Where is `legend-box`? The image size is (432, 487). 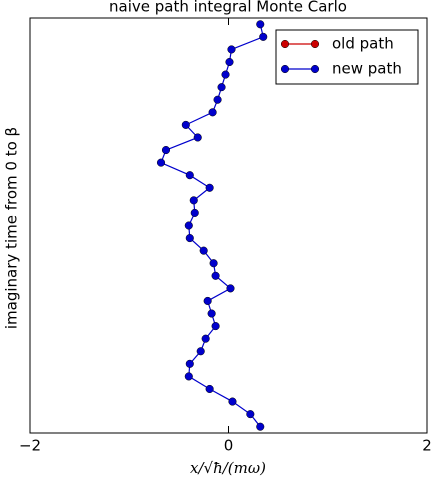
legend-box is located at coordinates (347, 57).